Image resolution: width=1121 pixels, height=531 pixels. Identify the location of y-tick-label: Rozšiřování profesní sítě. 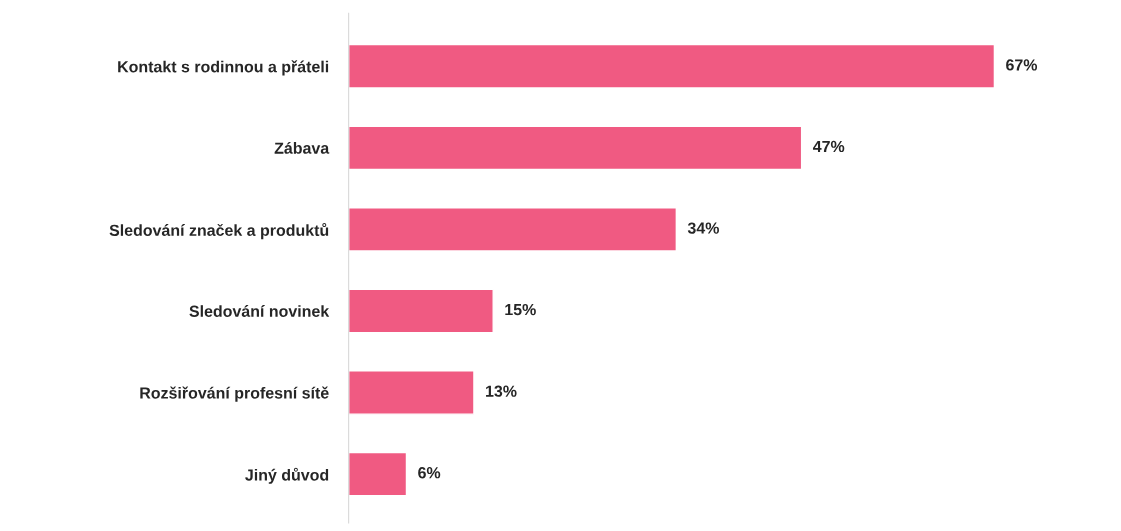
(234, 394).